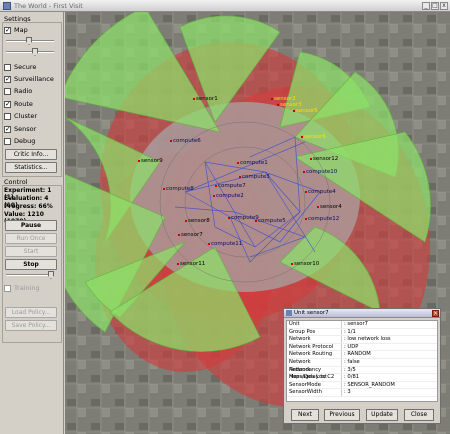 The image size is (450, 434). Describe the element at coordinates (247, 199) in the screenshot. I see `route-lines` at that location.